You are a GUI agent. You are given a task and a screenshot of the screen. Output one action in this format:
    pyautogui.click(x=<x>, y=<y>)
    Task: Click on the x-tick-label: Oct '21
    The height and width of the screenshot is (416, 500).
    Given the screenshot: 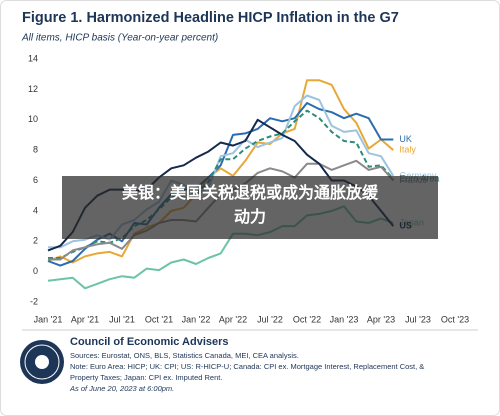 What is the action you would take?
    pyautogui.click(x=159, y=319)
    